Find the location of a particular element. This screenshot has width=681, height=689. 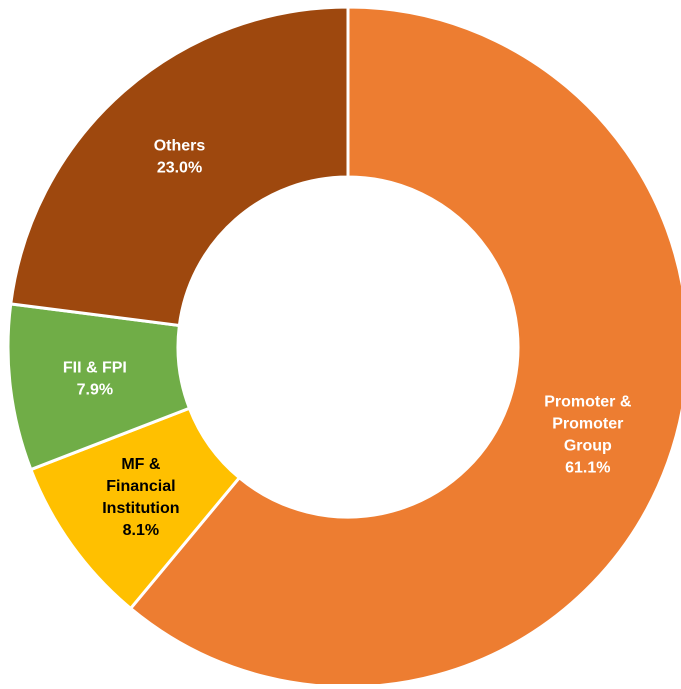

slice-label: FII & FPI is located at coordinates (95, 368).